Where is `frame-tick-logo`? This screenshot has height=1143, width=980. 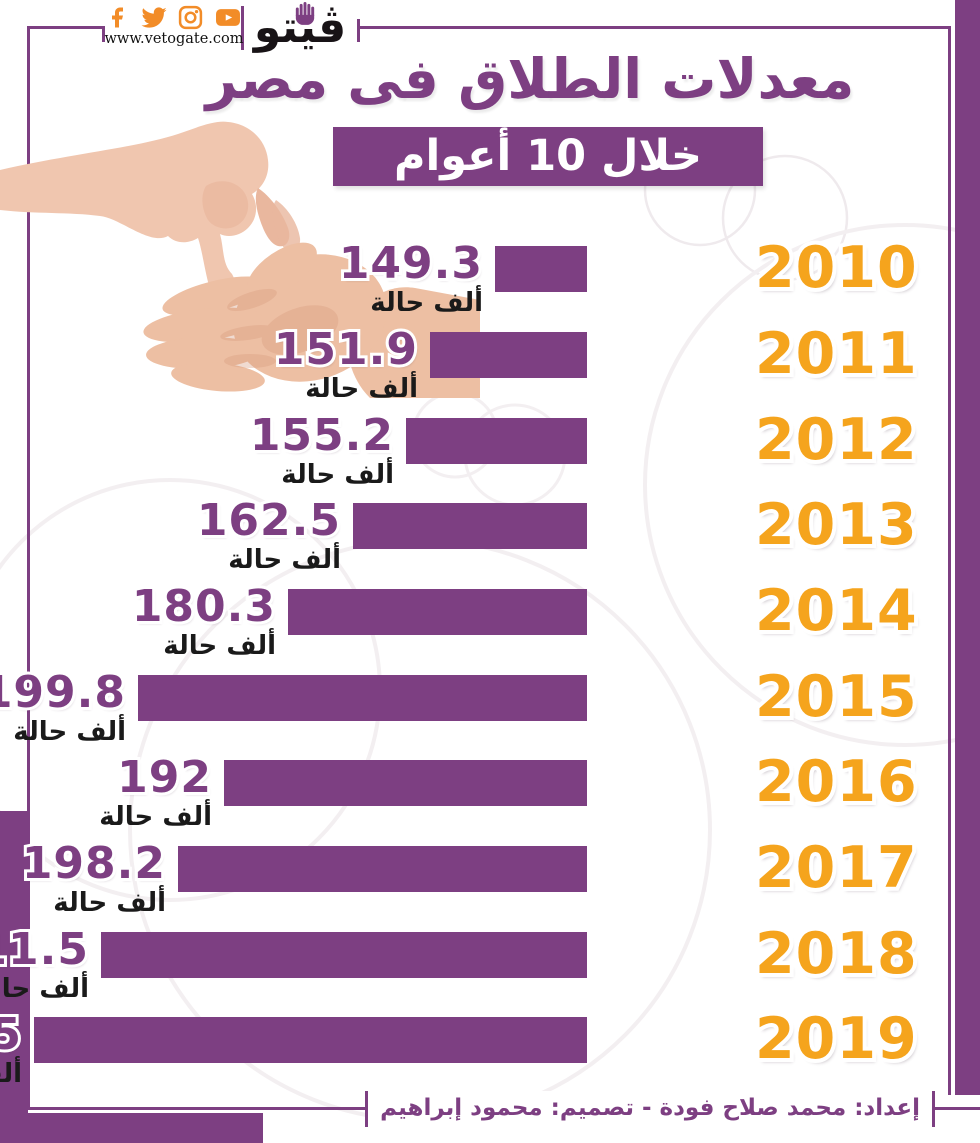 frame-tick-logo is located at coordinates (358, 30).